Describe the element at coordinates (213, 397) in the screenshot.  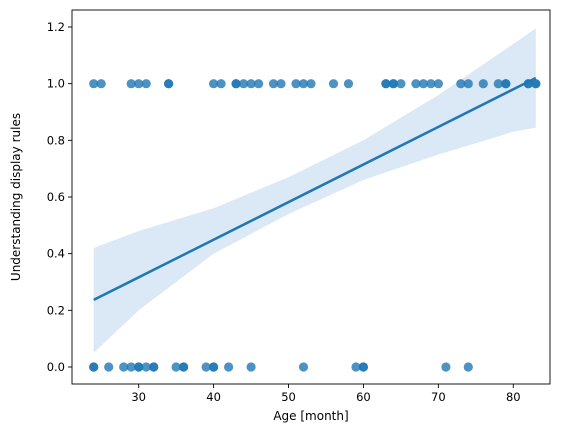
I see `x-tick-label: 40` at that location.